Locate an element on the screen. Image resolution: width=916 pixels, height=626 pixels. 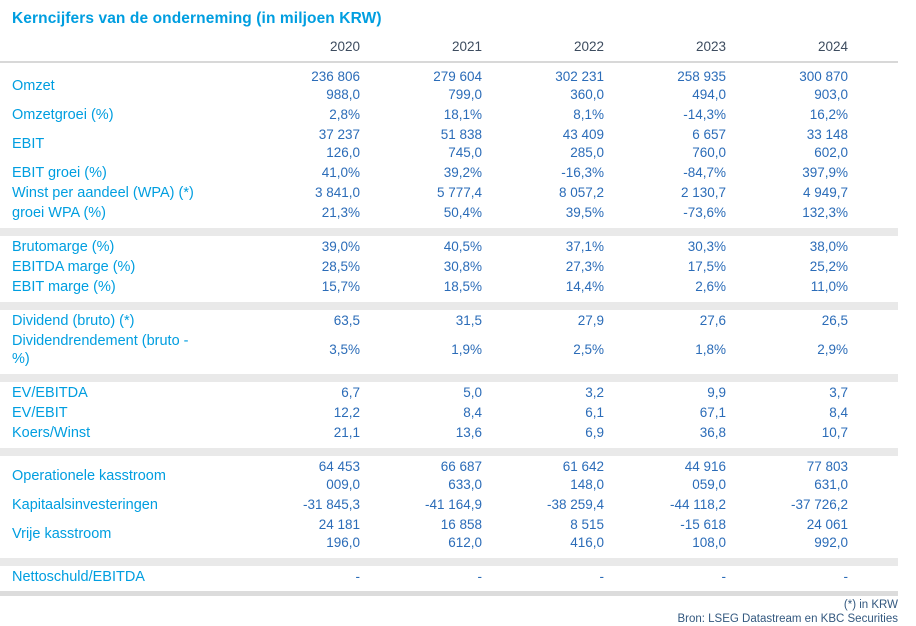
table-row: Nettoschuld/EBITDA - - - - - is located at coordinates (449, 577).